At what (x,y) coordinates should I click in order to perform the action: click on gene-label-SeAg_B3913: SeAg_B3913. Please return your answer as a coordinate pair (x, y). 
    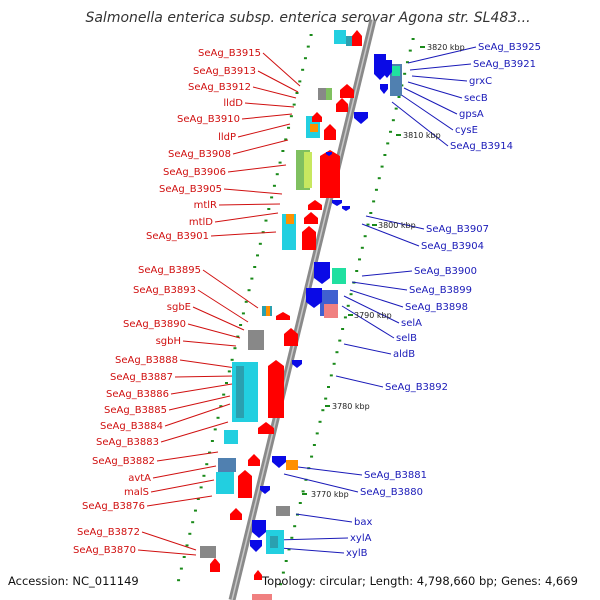
    Looking at the image, I should click on (224, 71).